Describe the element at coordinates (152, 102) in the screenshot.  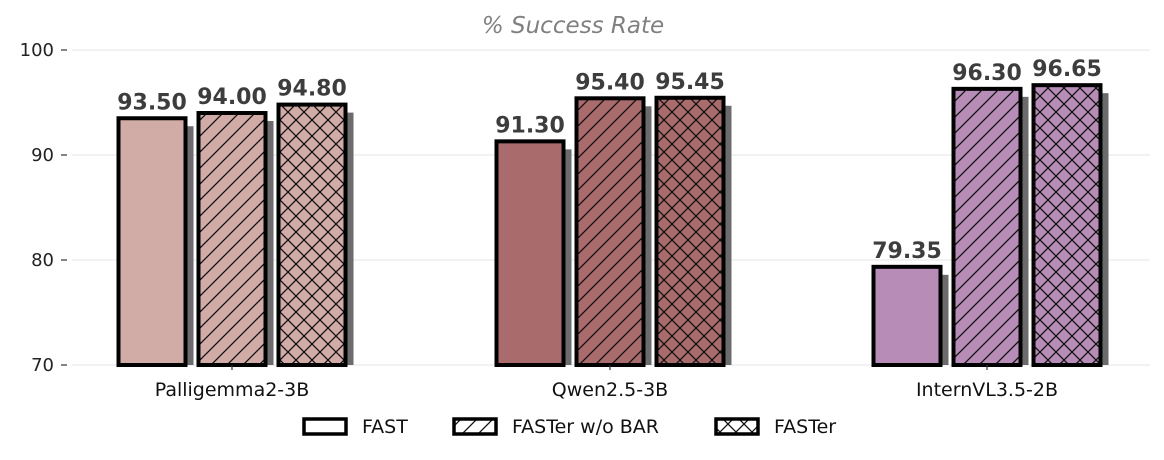
I see `data-label: 93.50` at that location.